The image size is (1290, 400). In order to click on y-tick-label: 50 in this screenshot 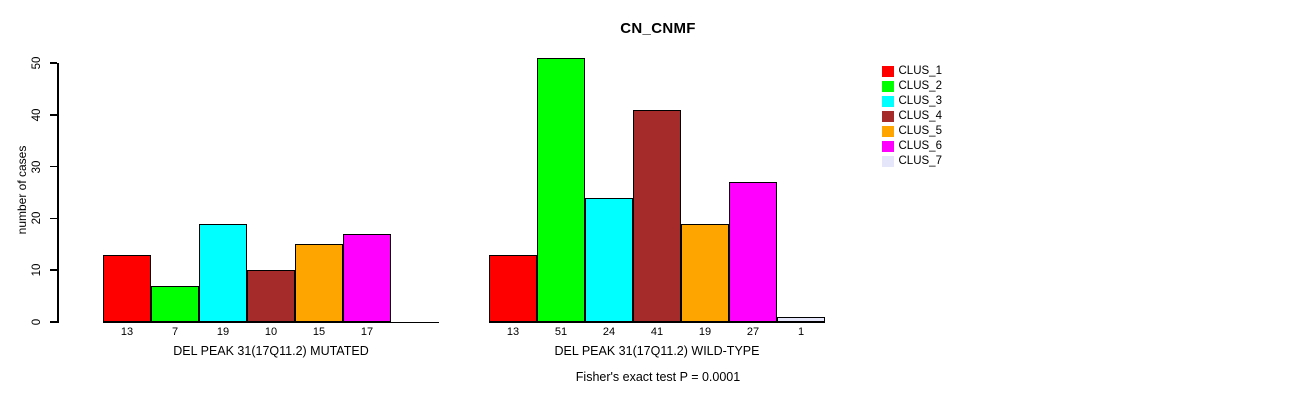, I will do `click(37, 63)`.